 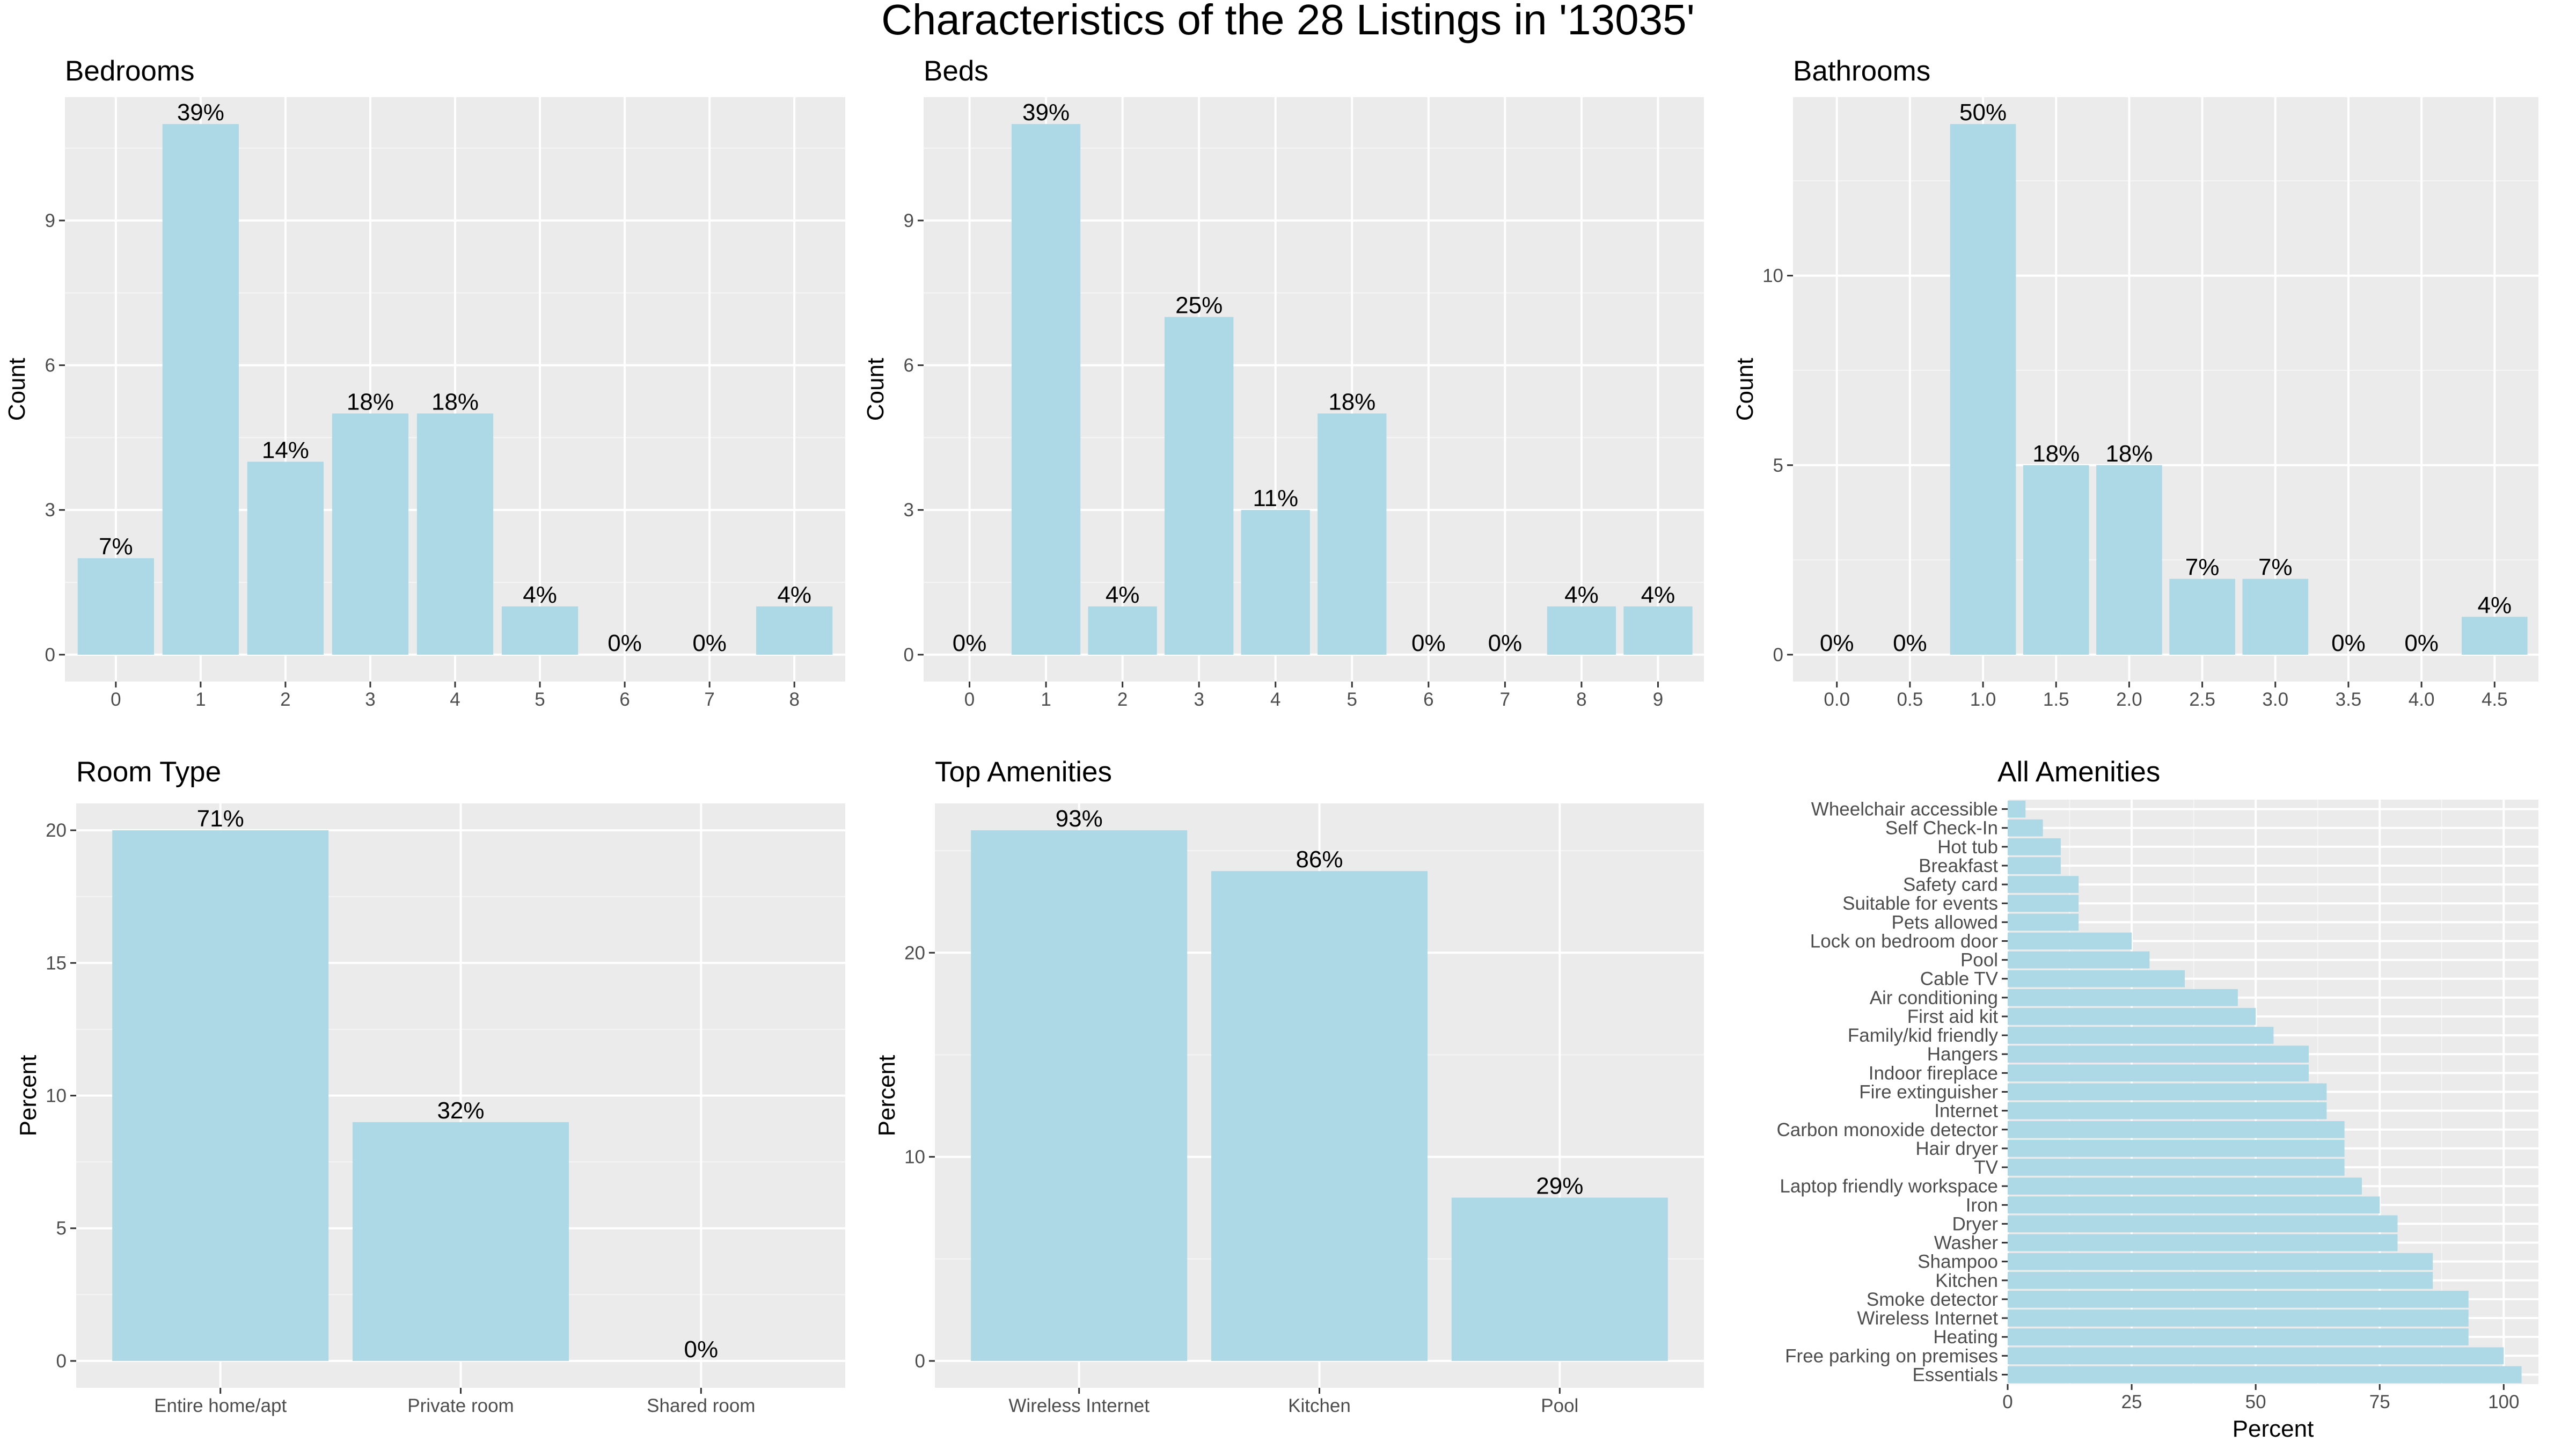 What do you see at coordinates (1950, 884) in the screenshot?
I see `y-tick-label: Safety card` at bounding box center [1950, 884].